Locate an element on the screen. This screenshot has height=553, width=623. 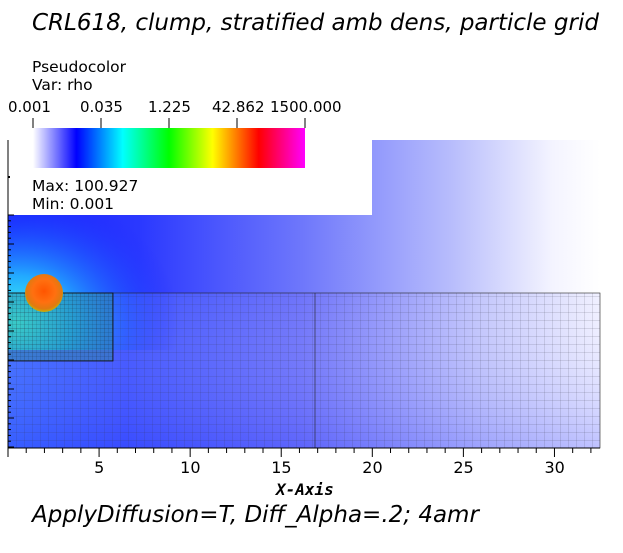
x-tick-label: 30 is located at coordinates (554, 467).